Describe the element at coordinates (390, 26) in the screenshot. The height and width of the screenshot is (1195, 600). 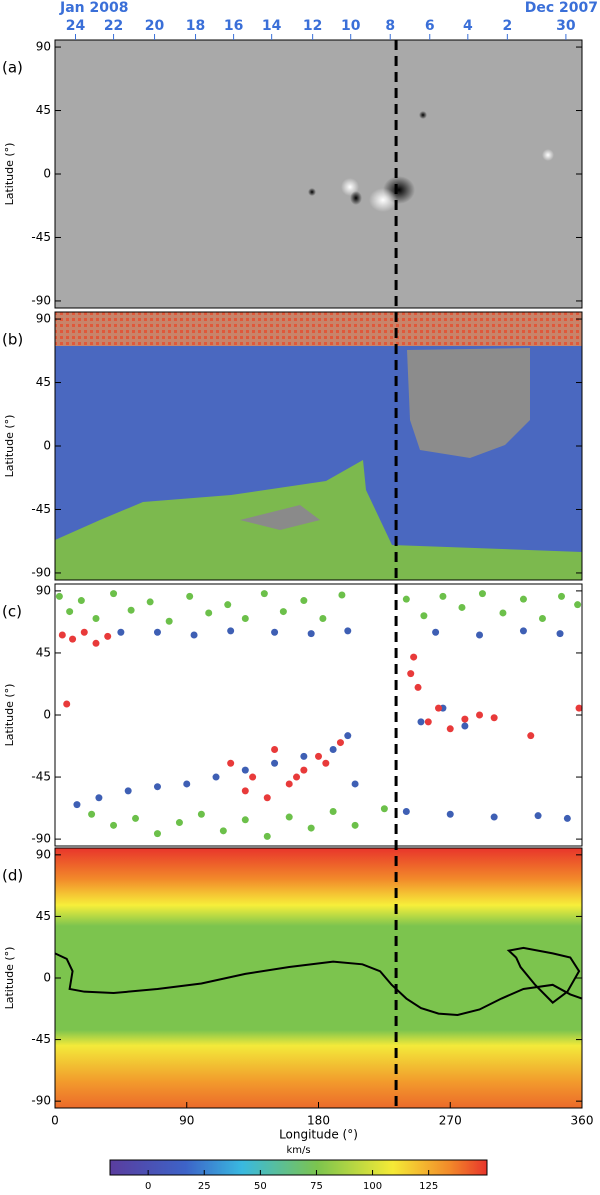
I see `top-tick-label: 8` at that location.